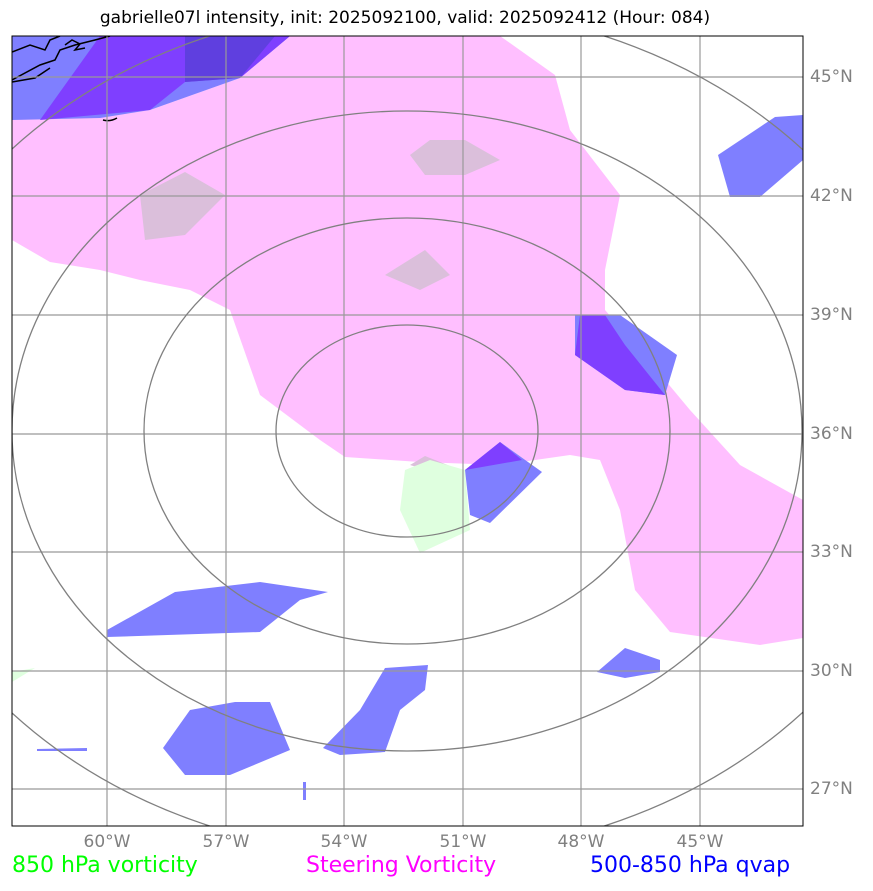  Describe the element at coordinates (831, 315) in the screenshot. I see `lat-label: 39°N` at that location.